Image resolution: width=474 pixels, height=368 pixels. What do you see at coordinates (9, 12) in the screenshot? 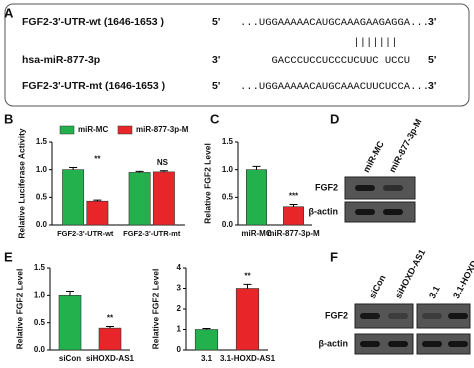
I see `panel-letter: A` at bounding box center [9, 12].